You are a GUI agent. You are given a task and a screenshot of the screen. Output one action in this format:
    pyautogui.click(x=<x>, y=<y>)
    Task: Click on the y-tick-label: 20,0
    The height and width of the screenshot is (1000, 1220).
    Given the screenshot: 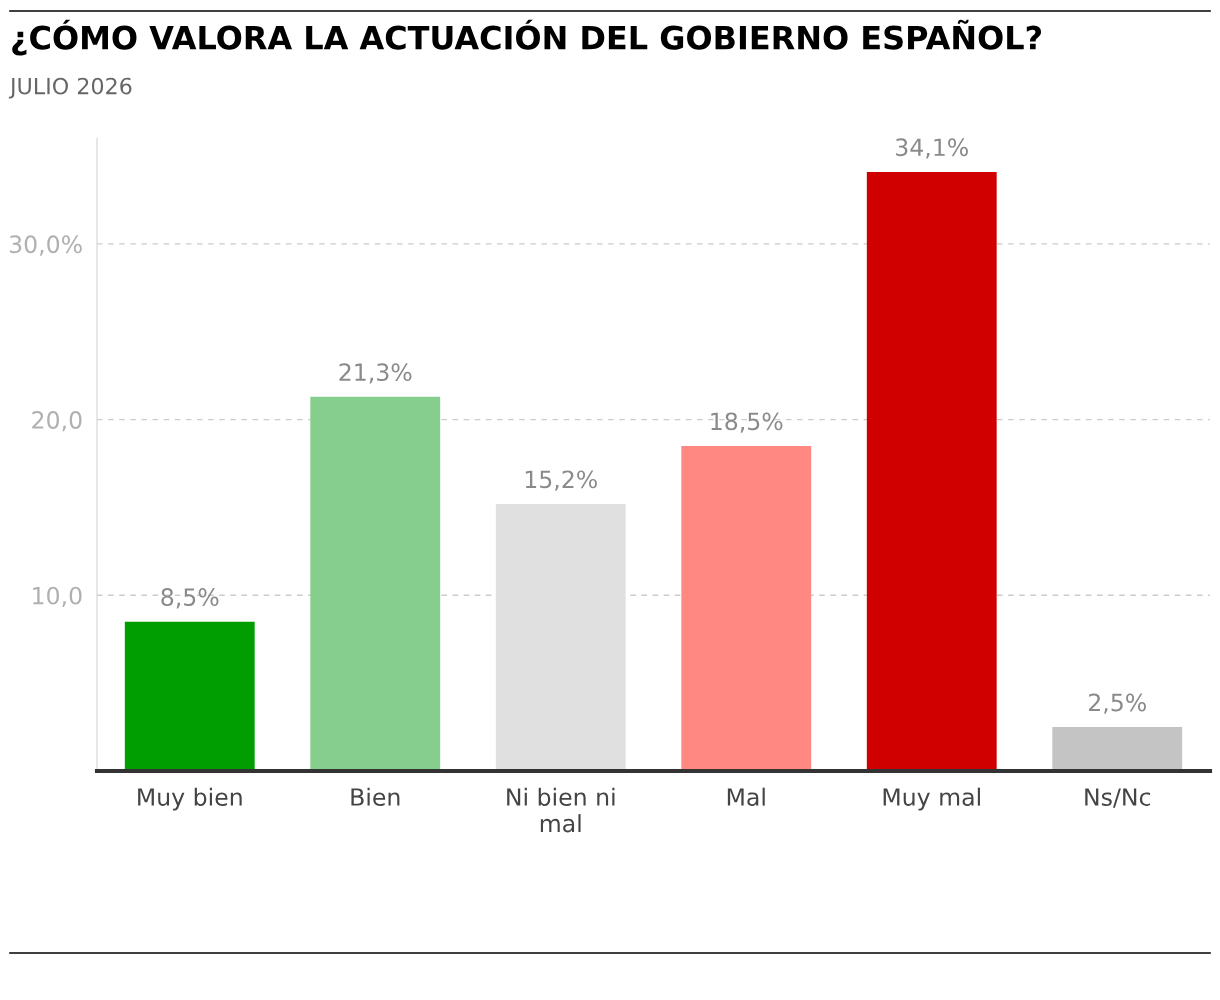 What is the action you would take?
    pyautogui.click(x=57, y=421)
    